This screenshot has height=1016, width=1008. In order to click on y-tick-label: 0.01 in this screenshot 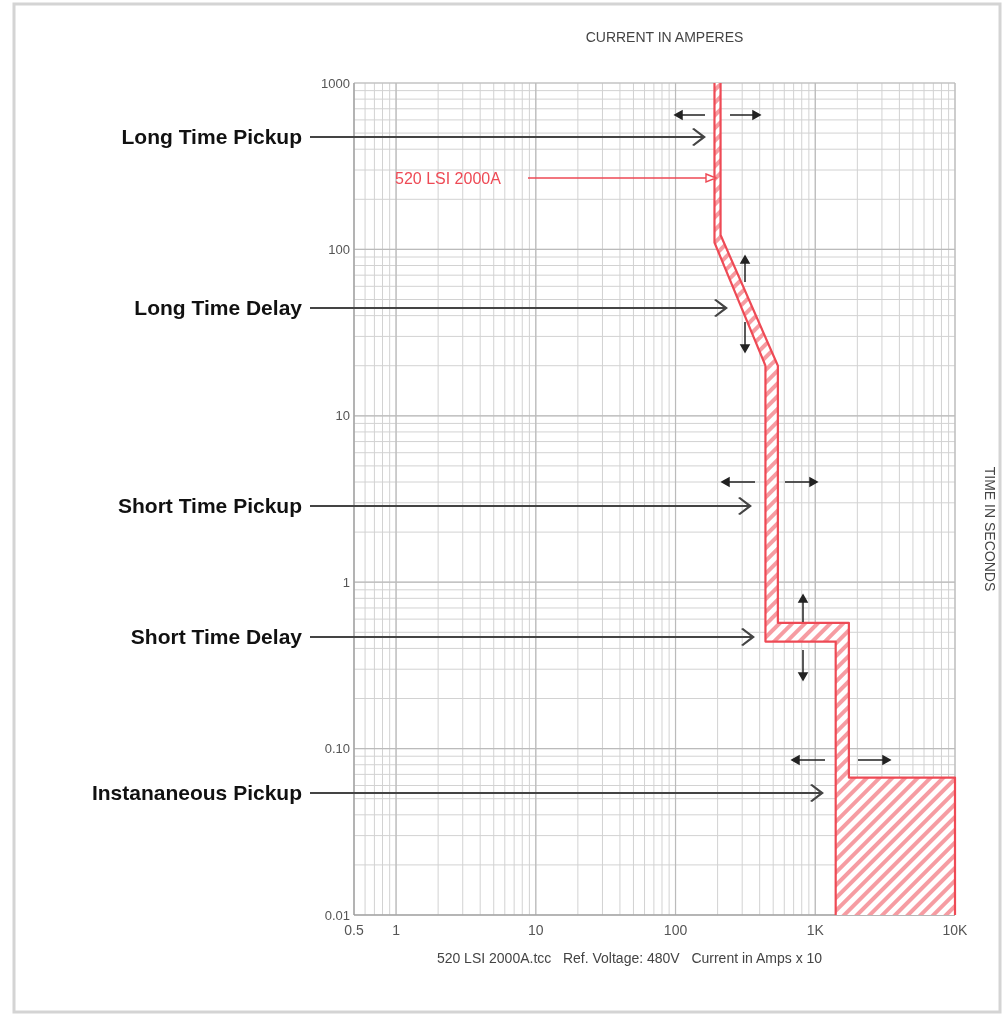, I will do `click(337, 915)`.